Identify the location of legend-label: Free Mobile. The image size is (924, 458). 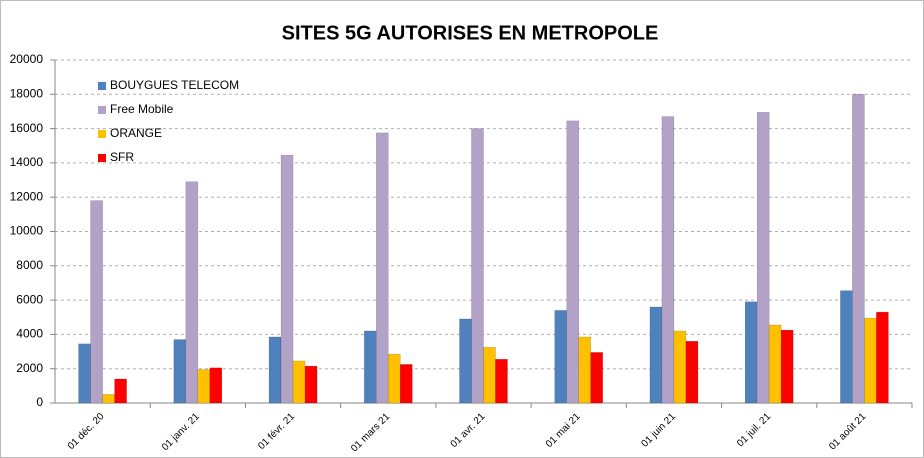
(142, 109).